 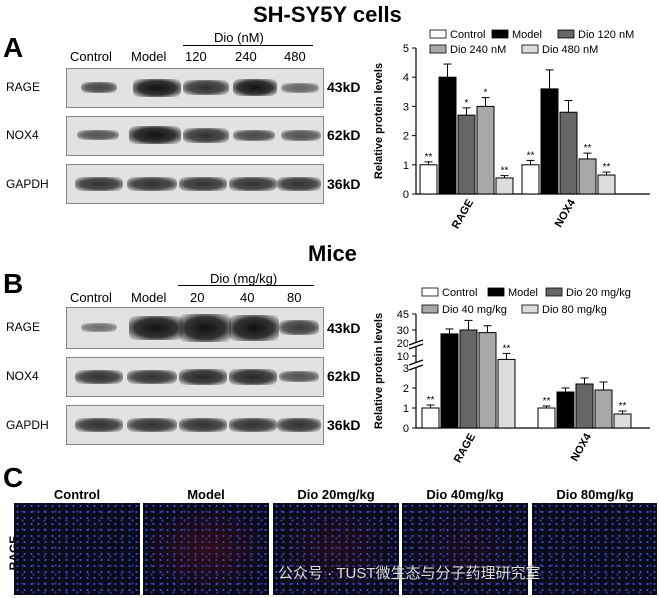 What do you see at coordinates (195, 184) in the screenshot?
I see `blot-a-gapdh` at bounding box center [195, 184].